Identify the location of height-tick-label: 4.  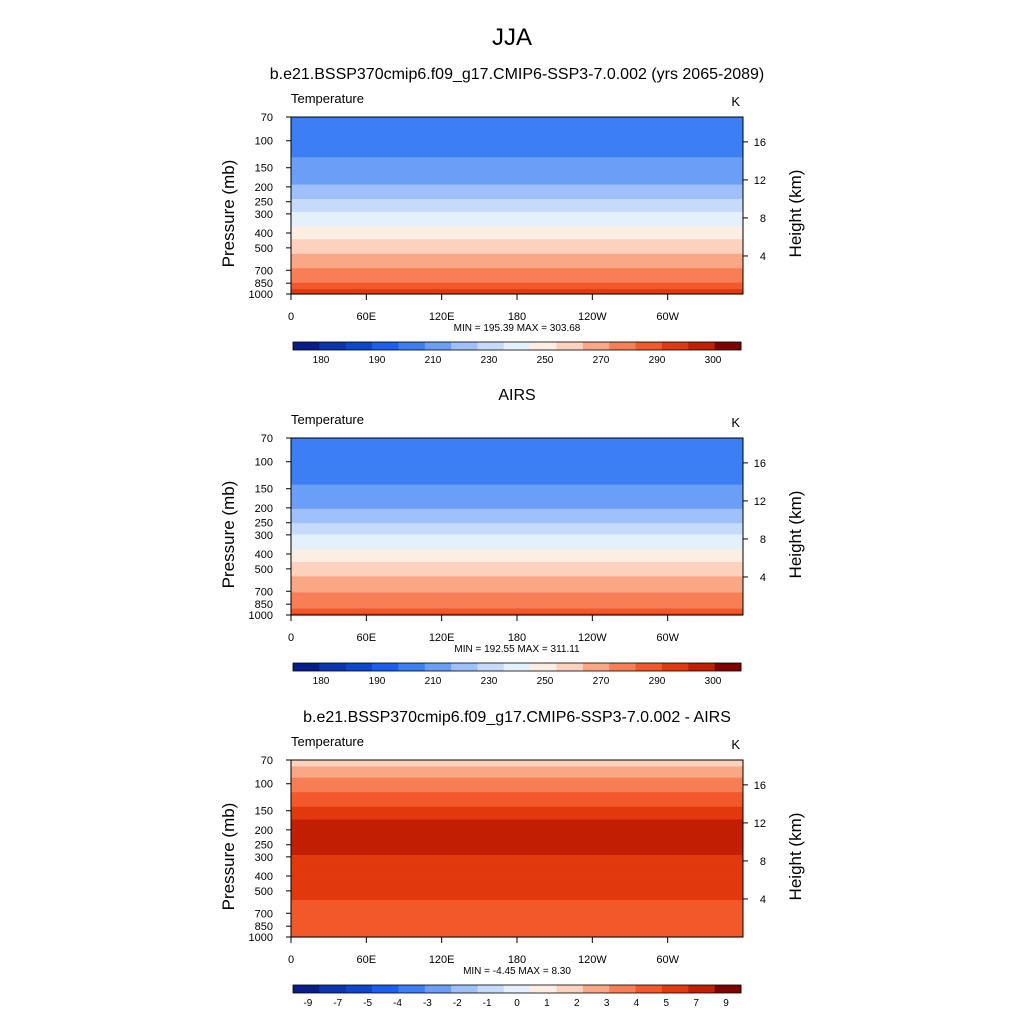
(763, 257).